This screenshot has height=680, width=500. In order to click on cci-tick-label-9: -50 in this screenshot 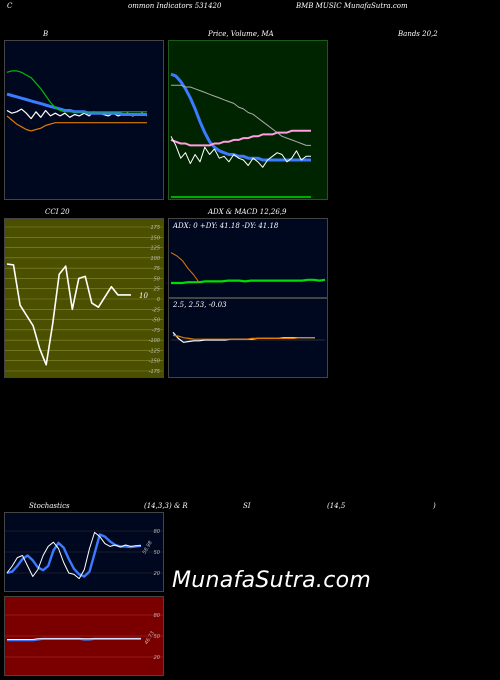, I will do `click(156, 321)`.